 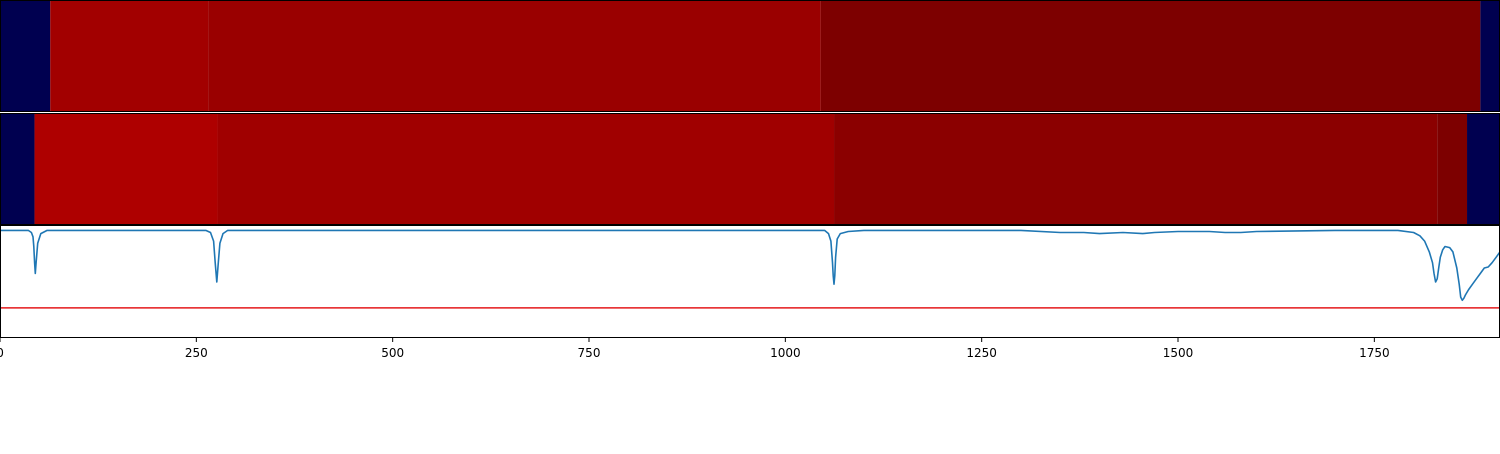 What do you see at coordinates (196, 353) in the screenshot?
I see `x-tick-label: 250` at bounding box center [196, 353].